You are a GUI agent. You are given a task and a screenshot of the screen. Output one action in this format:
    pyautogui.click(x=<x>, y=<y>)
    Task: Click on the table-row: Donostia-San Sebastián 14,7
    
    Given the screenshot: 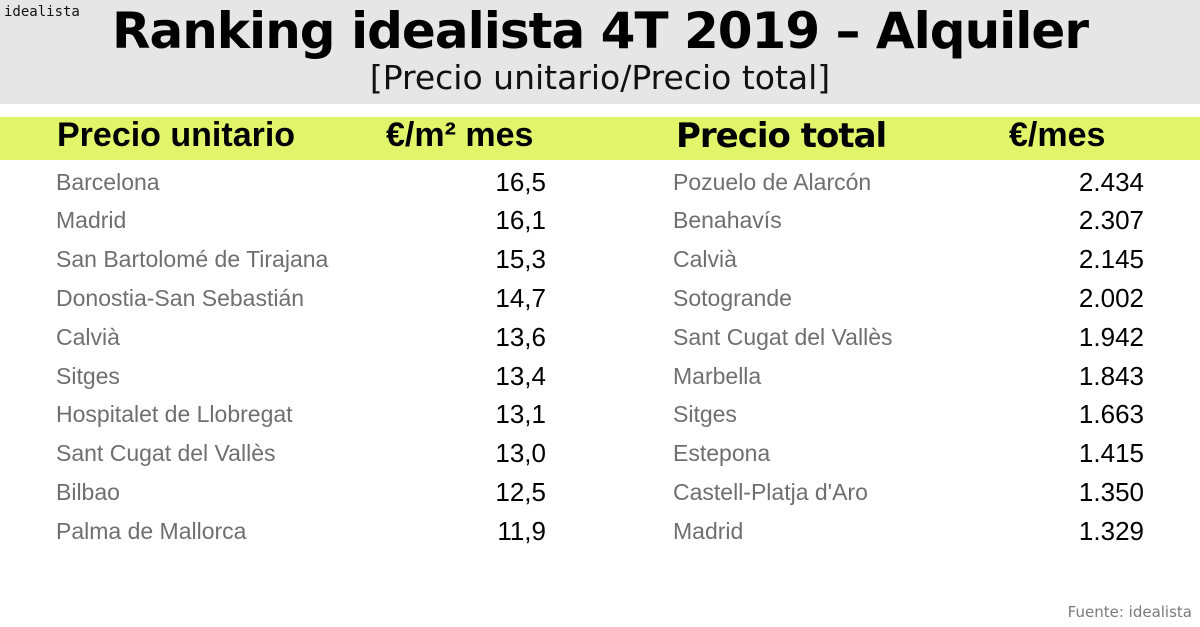 What is the action you would take?
    pyautogui.click(x=301, y=298)
    